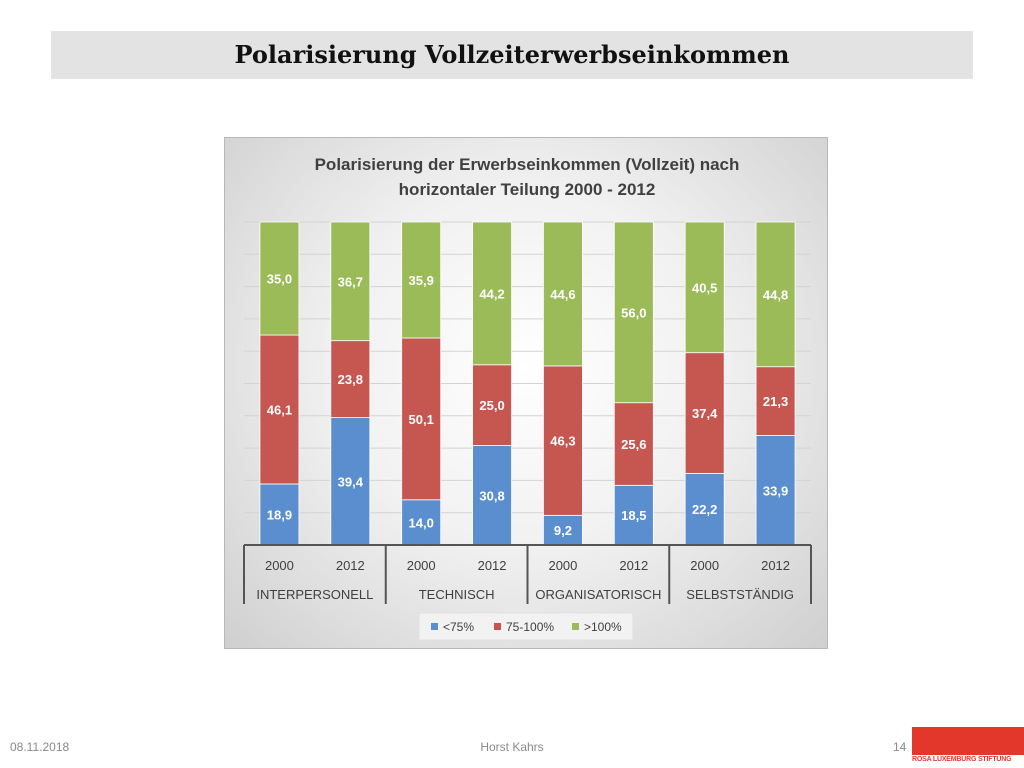 Image resolution: width=1024 pixels, height=768 pixels. What do you see at coordinates (598, 594) in the screenshot?
I see `group-label: ORGANISATORISCH` at bounding box center [598, 594].